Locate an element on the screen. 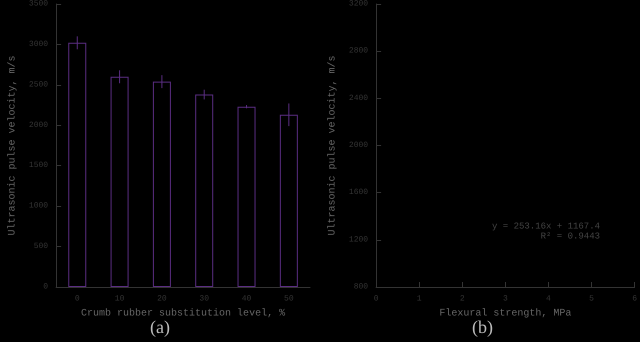 The image size is (640, 342). text: (b) is located at coordinates (482, 327).